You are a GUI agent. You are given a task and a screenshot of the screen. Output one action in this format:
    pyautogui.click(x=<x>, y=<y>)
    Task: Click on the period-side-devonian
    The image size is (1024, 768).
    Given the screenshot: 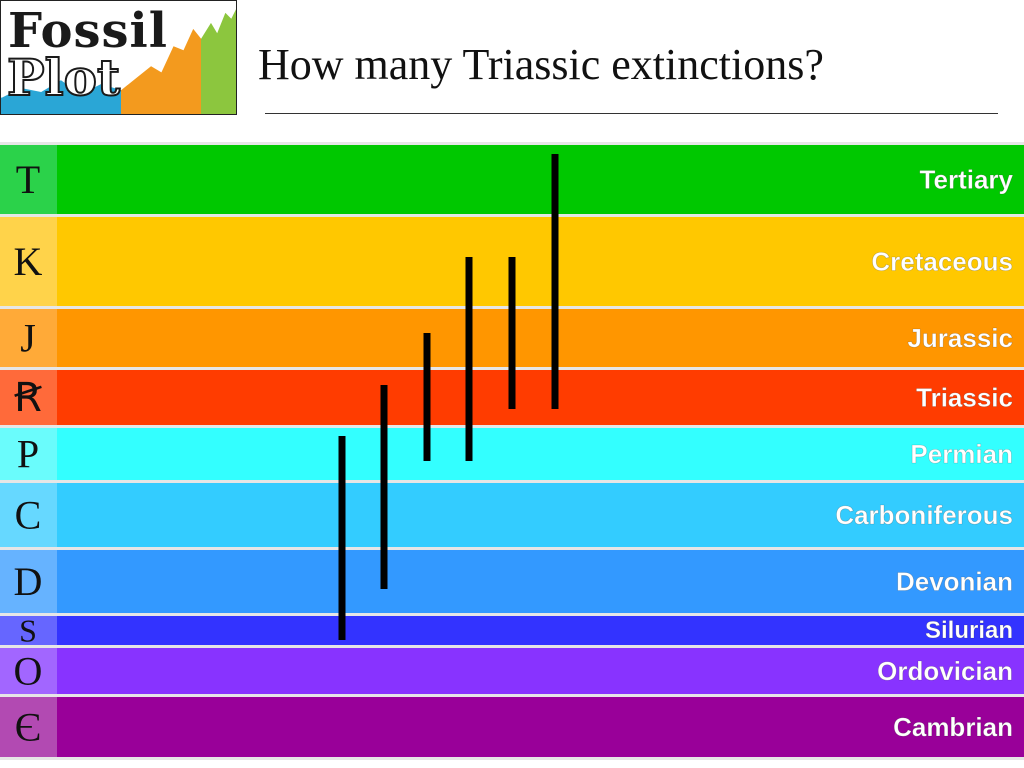 What is the action you would take?
    pyautogui.click(x=28, y=581)
    